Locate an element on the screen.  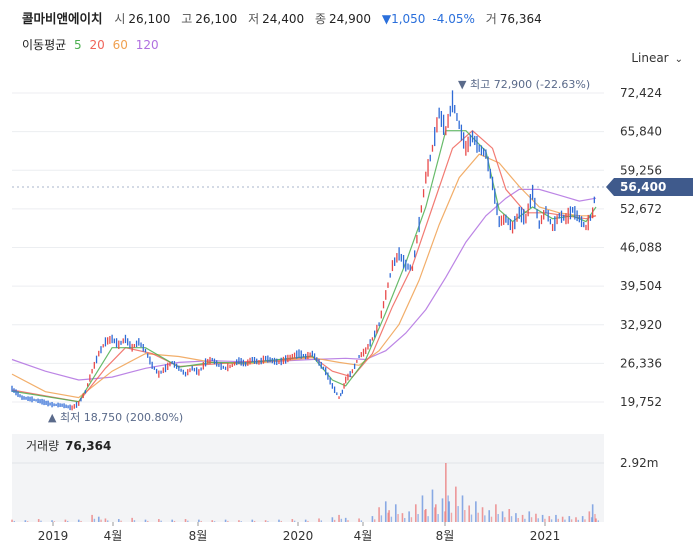
change-percent: -4.05% is located at coordinates (453, 19).